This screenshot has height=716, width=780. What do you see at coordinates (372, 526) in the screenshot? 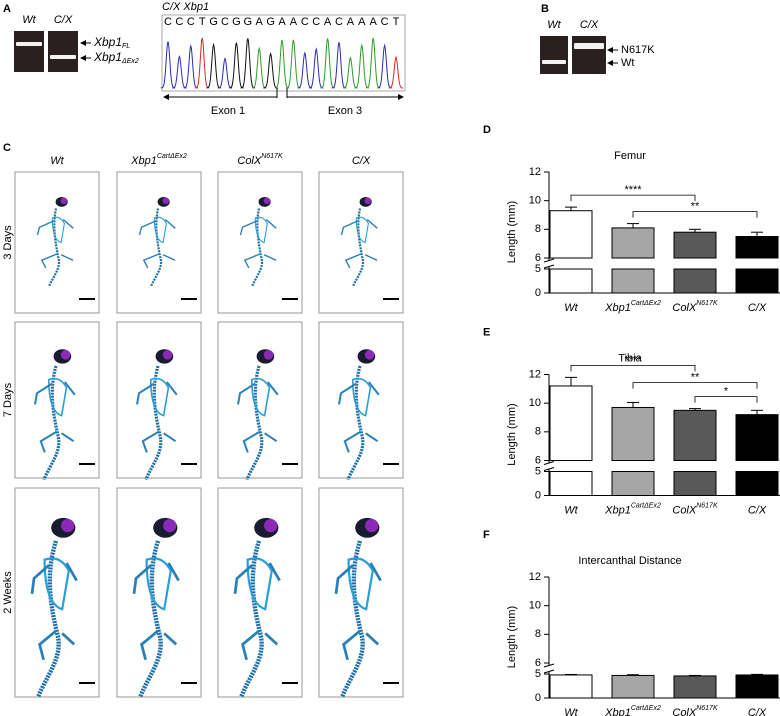
I see `specimen-skull-stain` at bounding box center [372, 526].